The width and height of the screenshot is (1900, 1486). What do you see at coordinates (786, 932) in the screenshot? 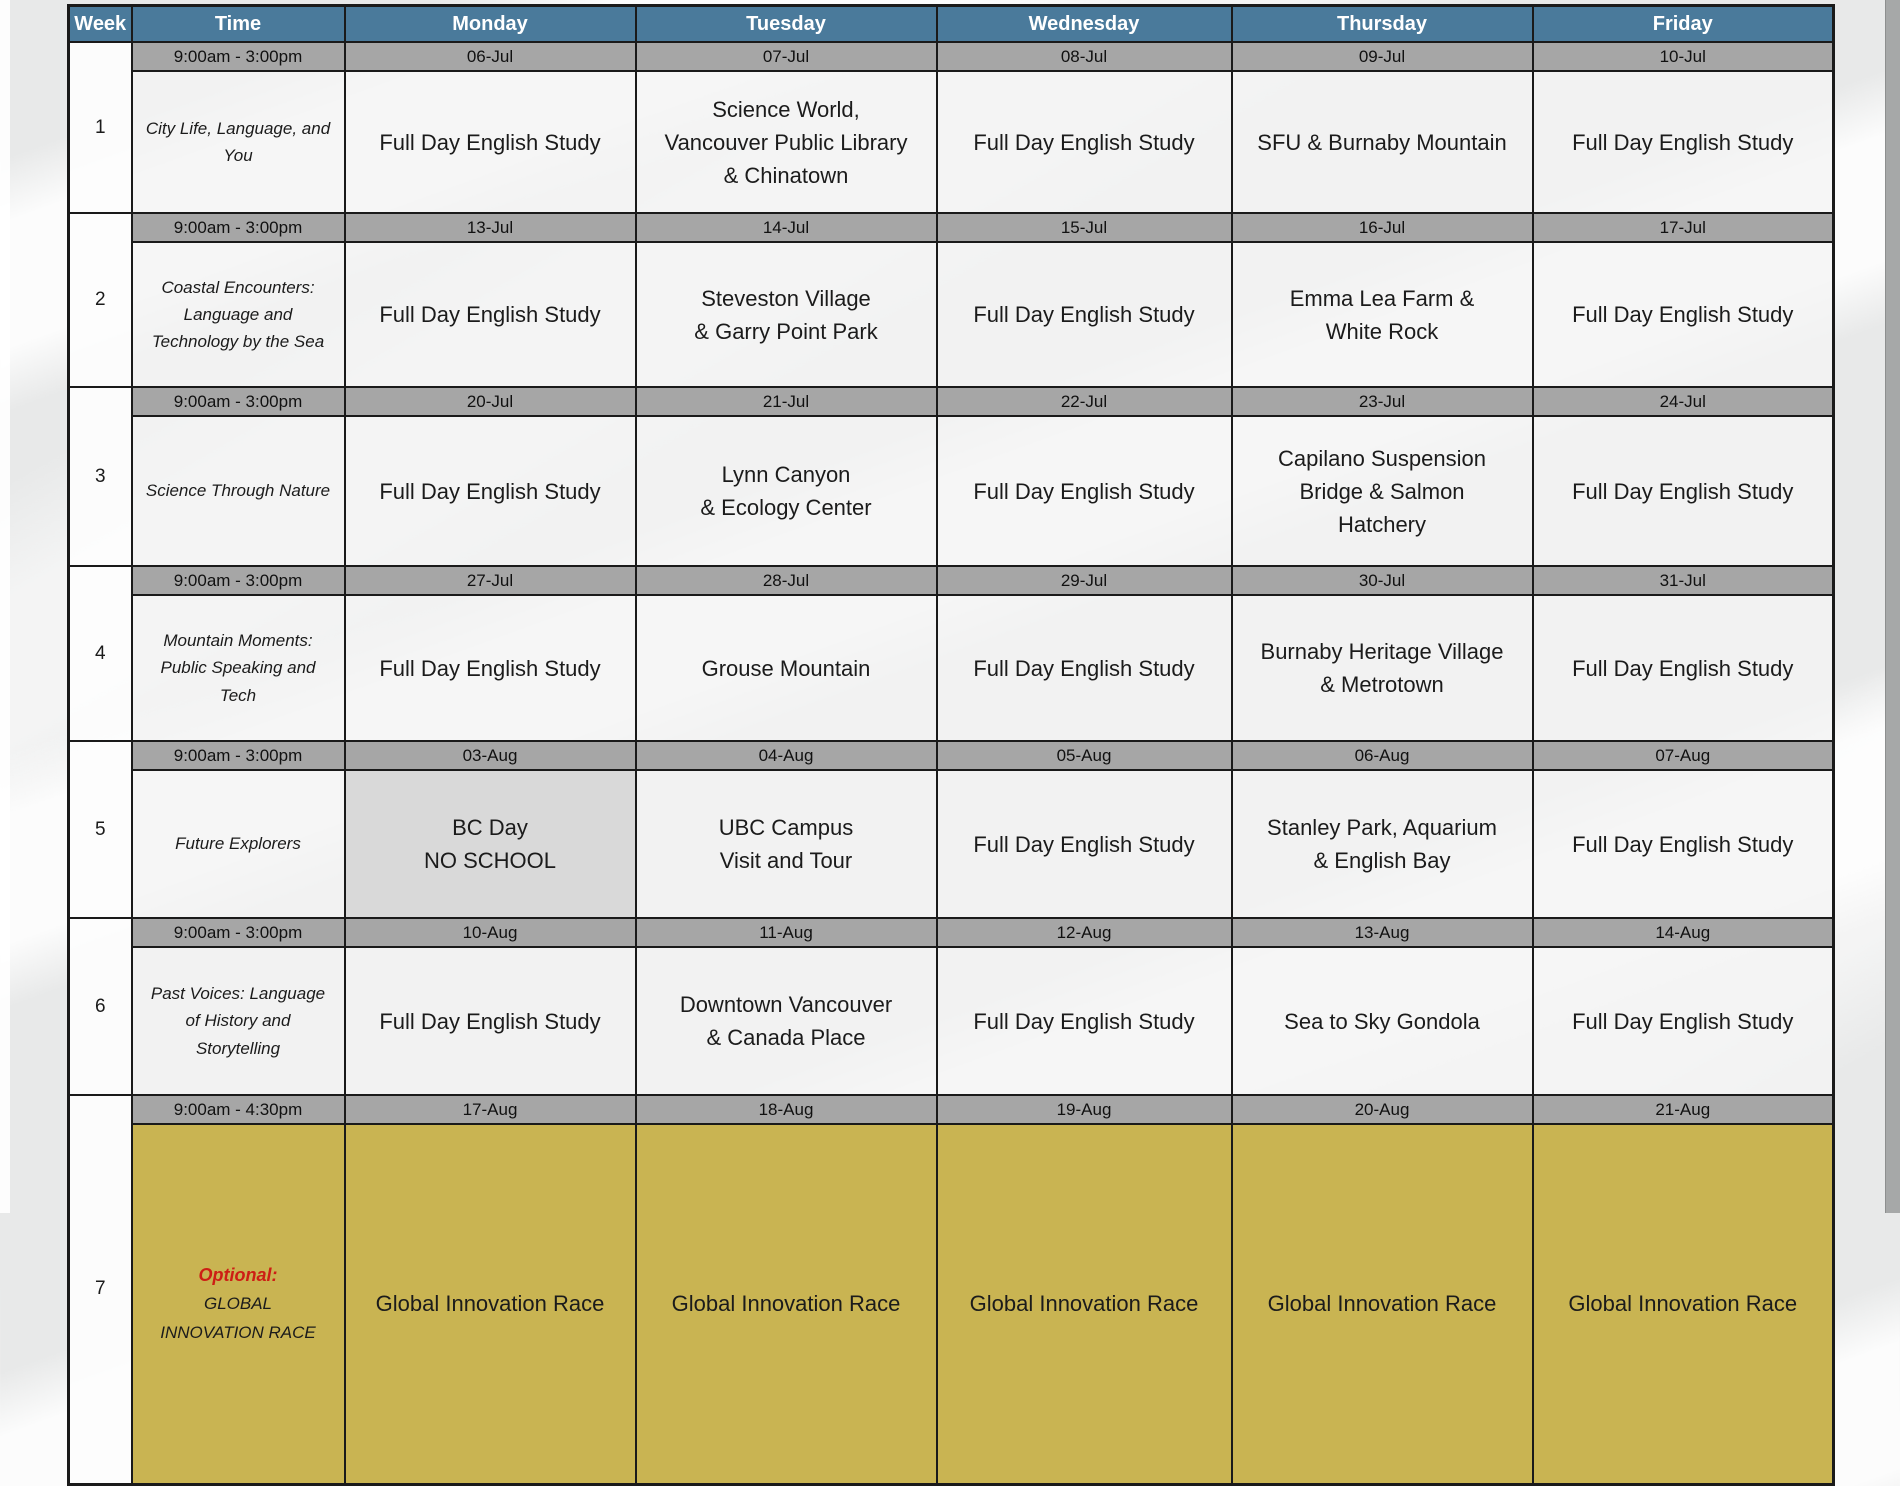
I see `date-cell: 11-Aug` at bounding box center [786, 932].